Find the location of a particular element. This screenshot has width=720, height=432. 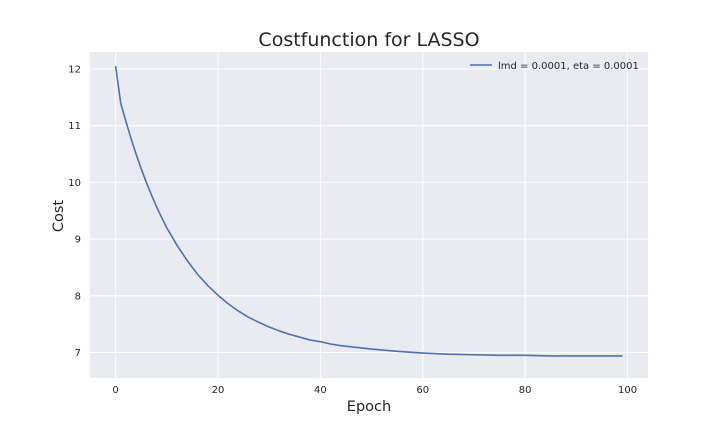

x-tick-label: 60 is located at coordinates (422, 390).